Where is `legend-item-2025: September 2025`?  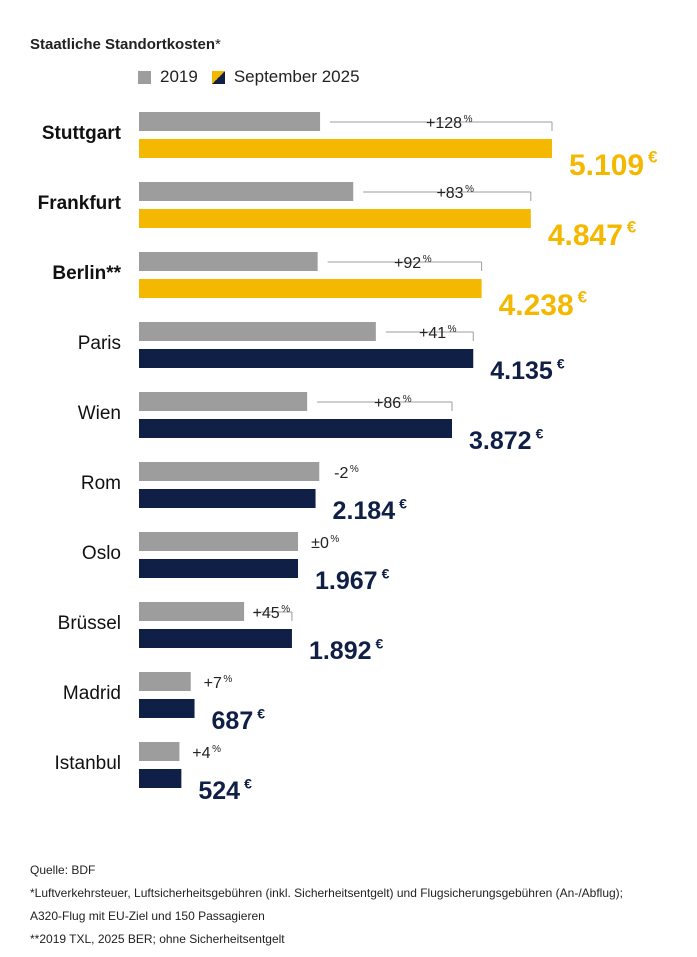
legend-item-2025: September 2025 is located at coordinates (285, 77).